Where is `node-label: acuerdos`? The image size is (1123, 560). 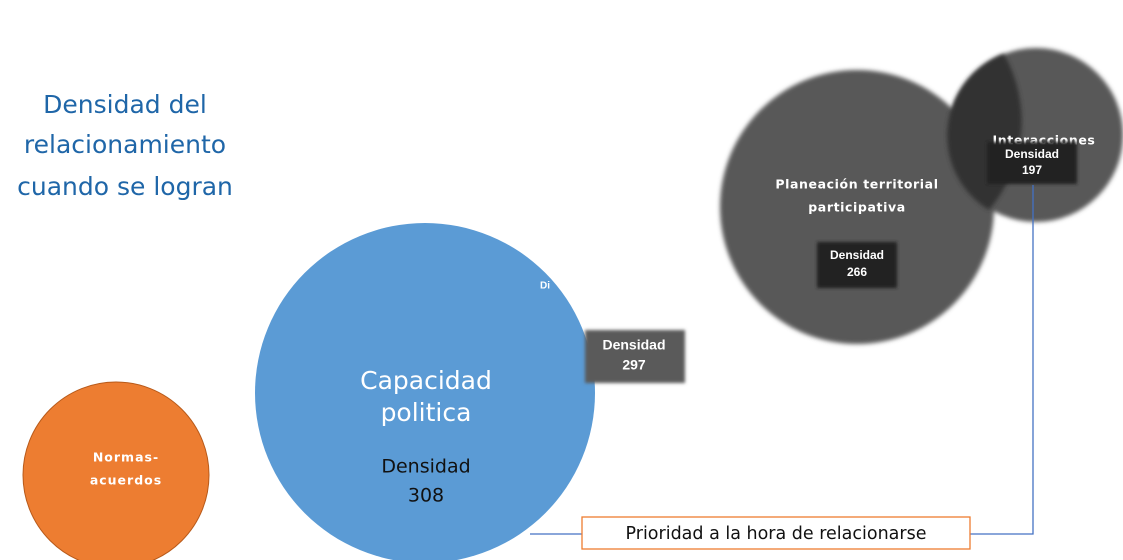 node-label: acuerdos is located at coordinates (126, 480).